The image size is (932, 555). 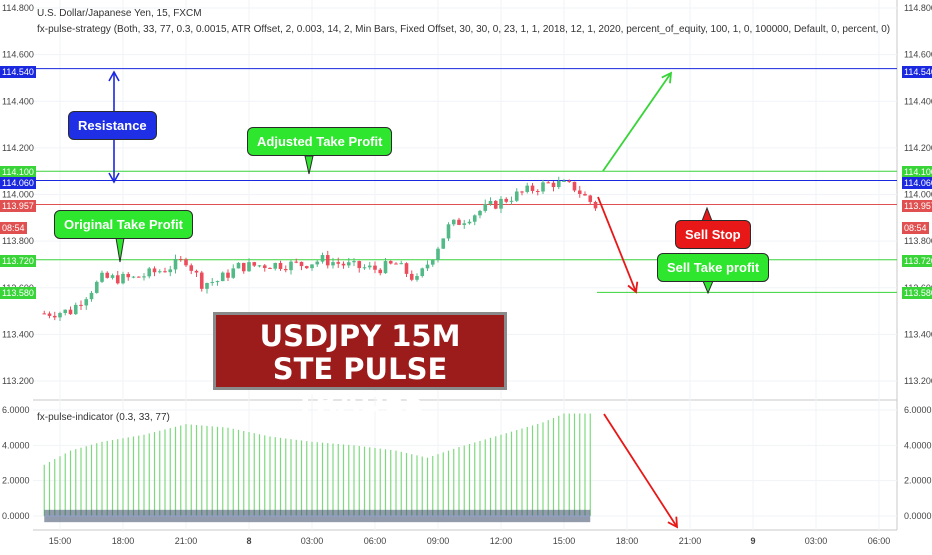 I want to click on price-tick-label-left: 114.000, so click(x=18, y=195).